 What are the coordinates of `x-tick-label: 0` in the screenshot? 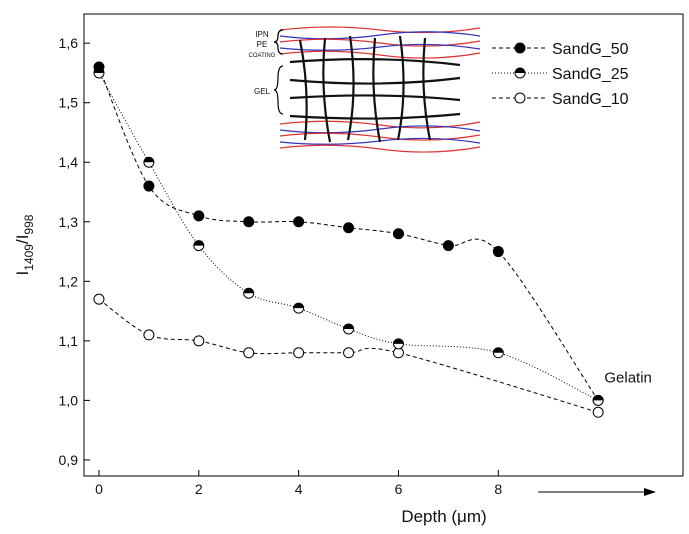 It's located at (99, 489).